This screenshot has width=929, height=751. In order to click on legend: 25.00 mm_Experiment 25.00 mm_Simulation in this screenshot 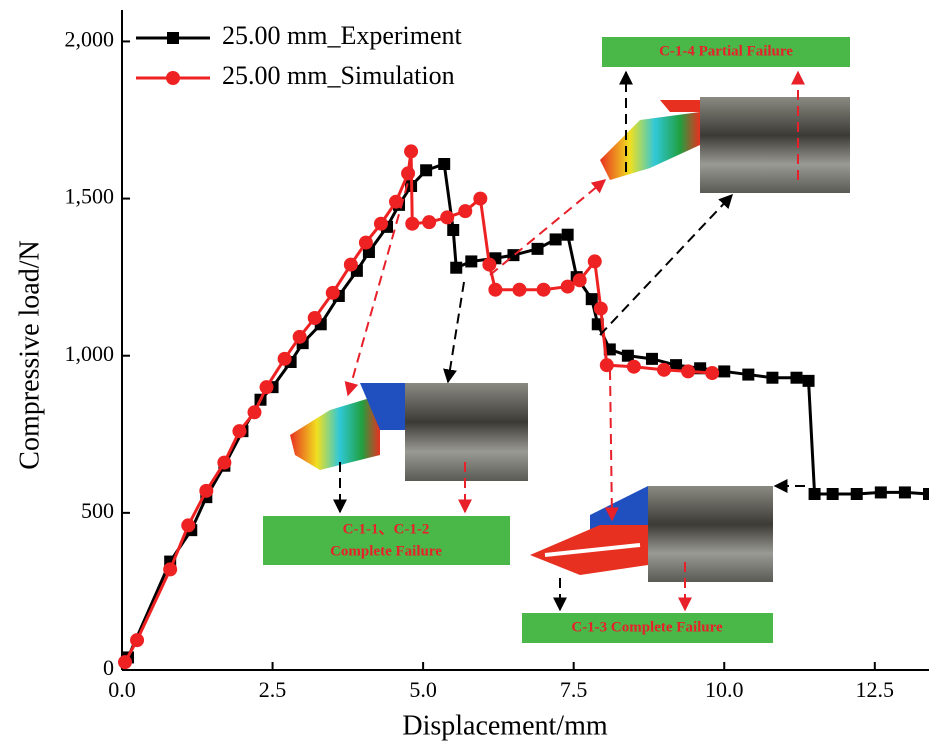, I will do `click(299, 55)`.